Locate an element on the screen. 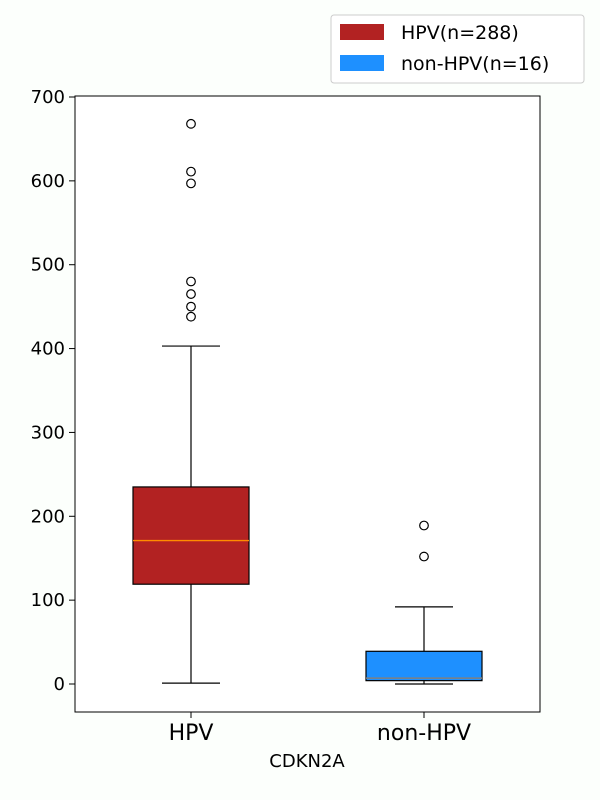 This screenshot has width=600, height=800. iqr-box-hpv is located at coordinates (191, 535).